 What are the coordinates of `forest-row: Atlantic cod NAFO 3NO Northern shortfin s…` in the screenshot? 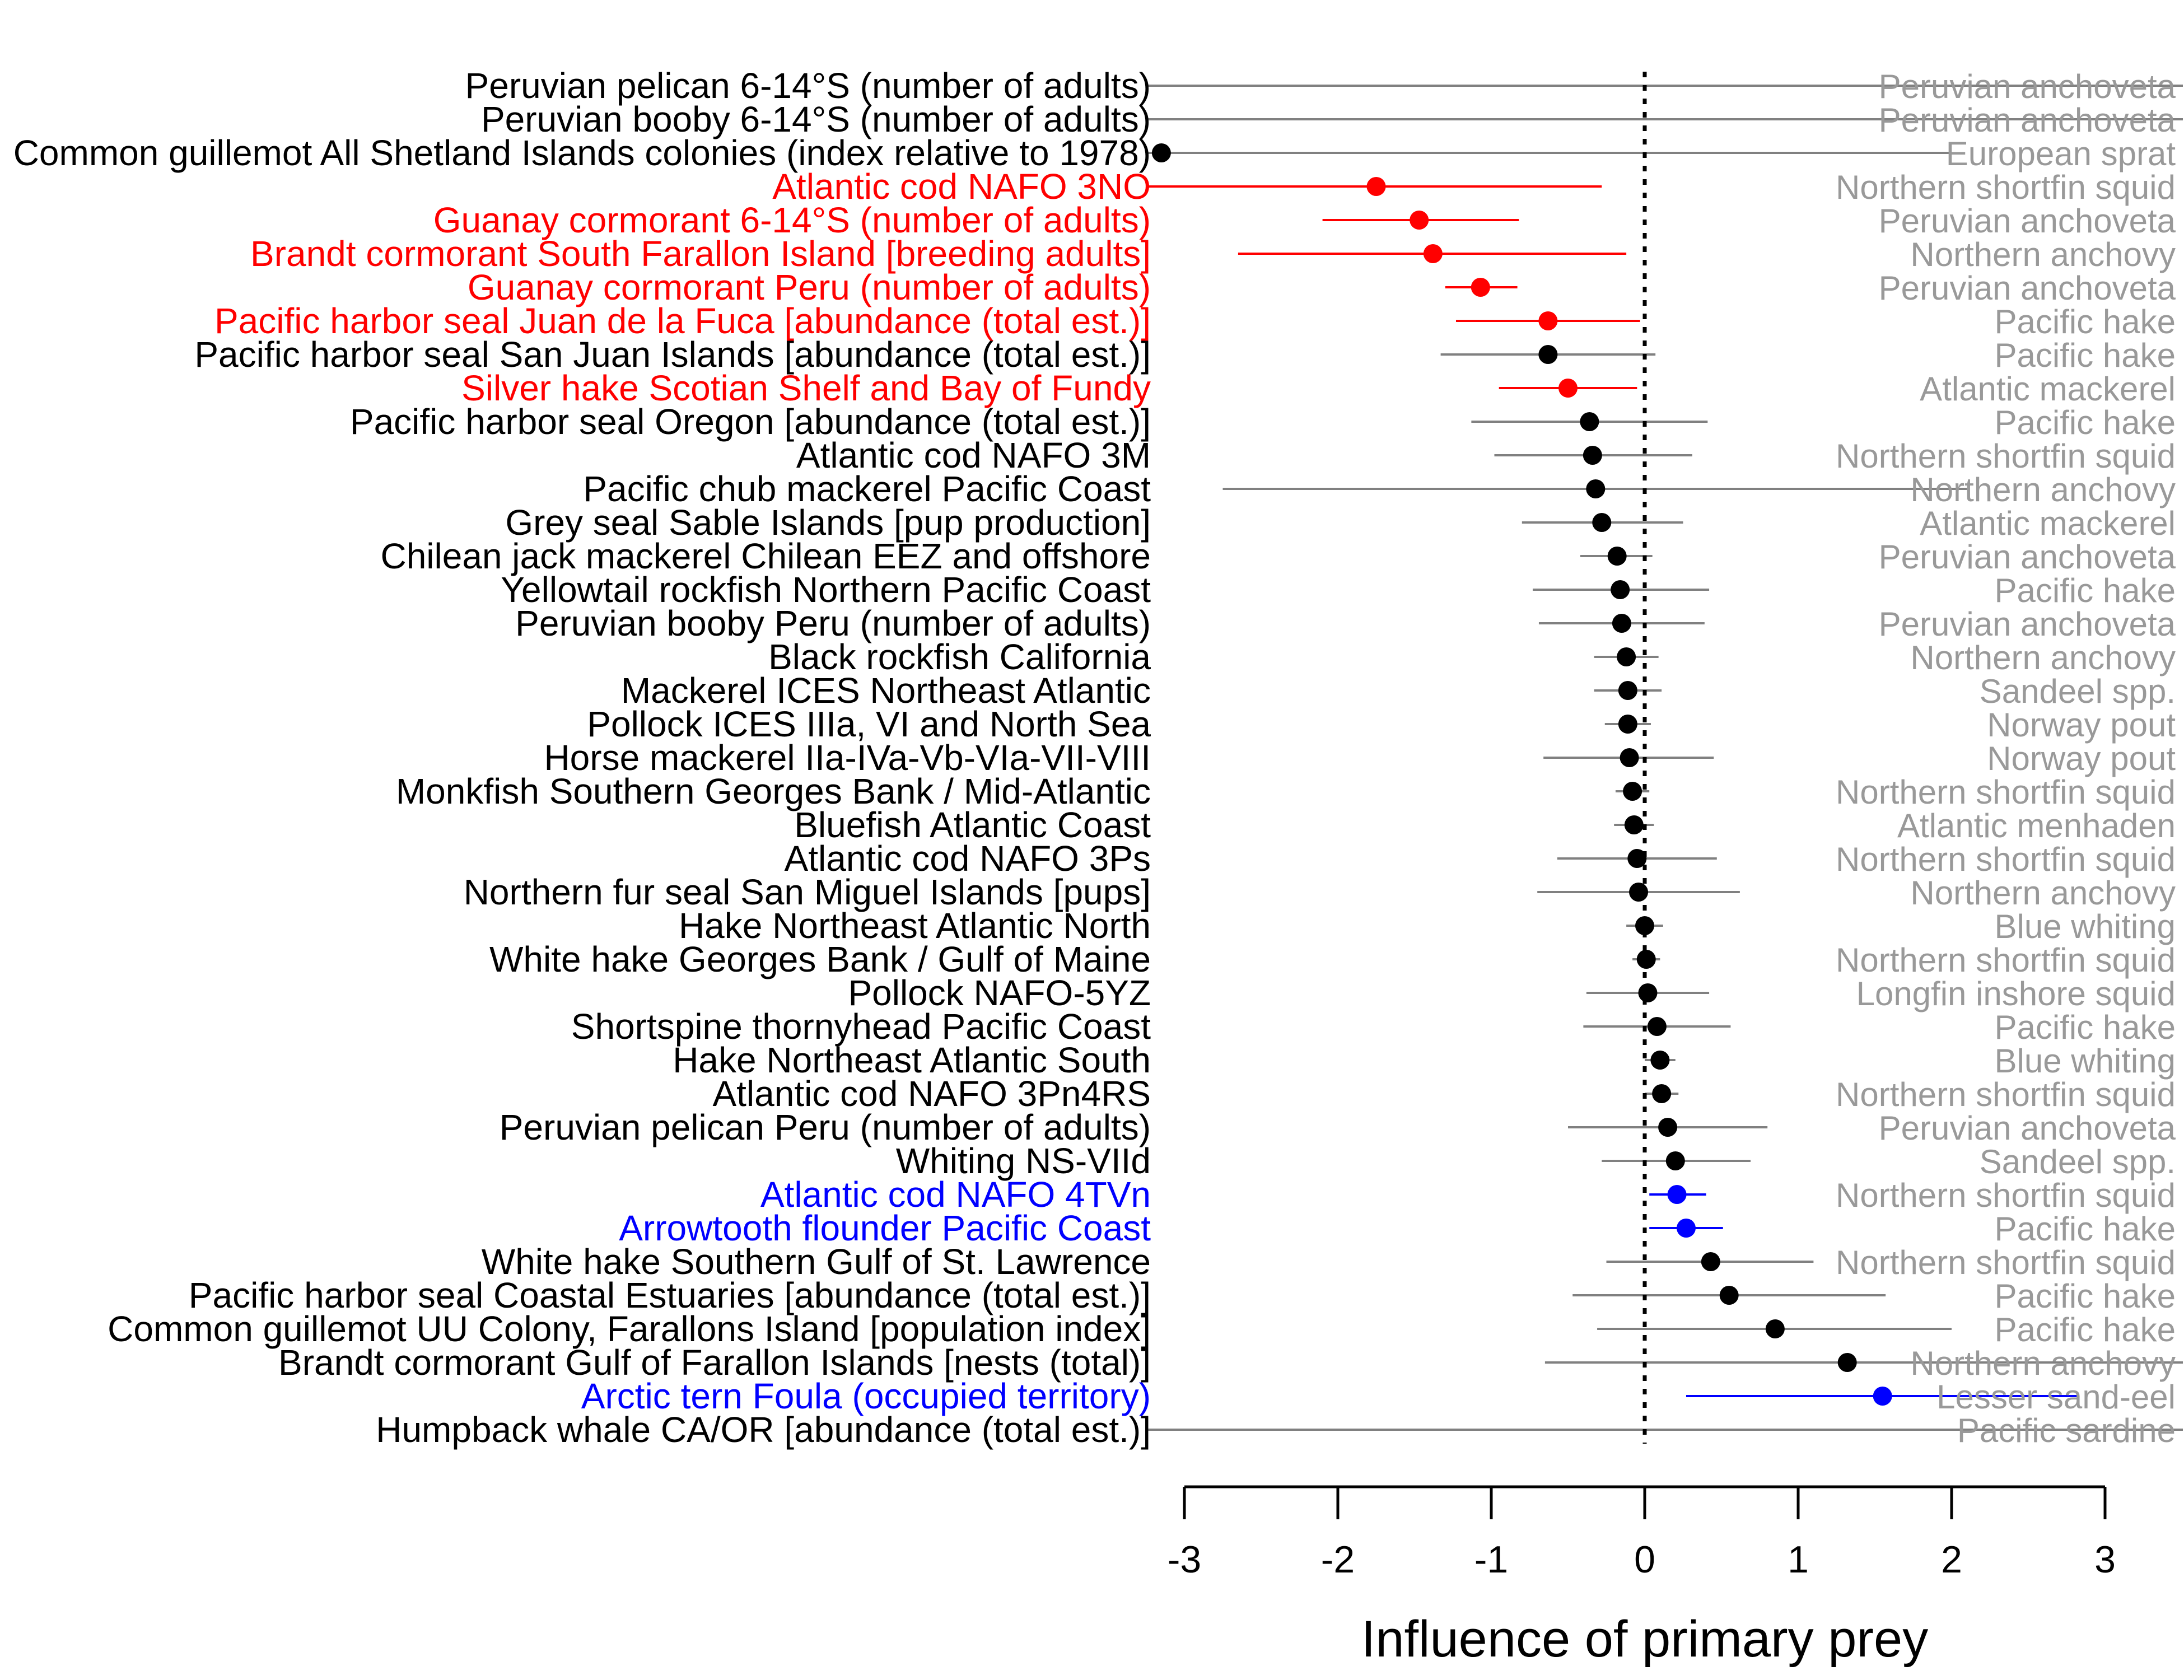 It's located at (1474, 186).